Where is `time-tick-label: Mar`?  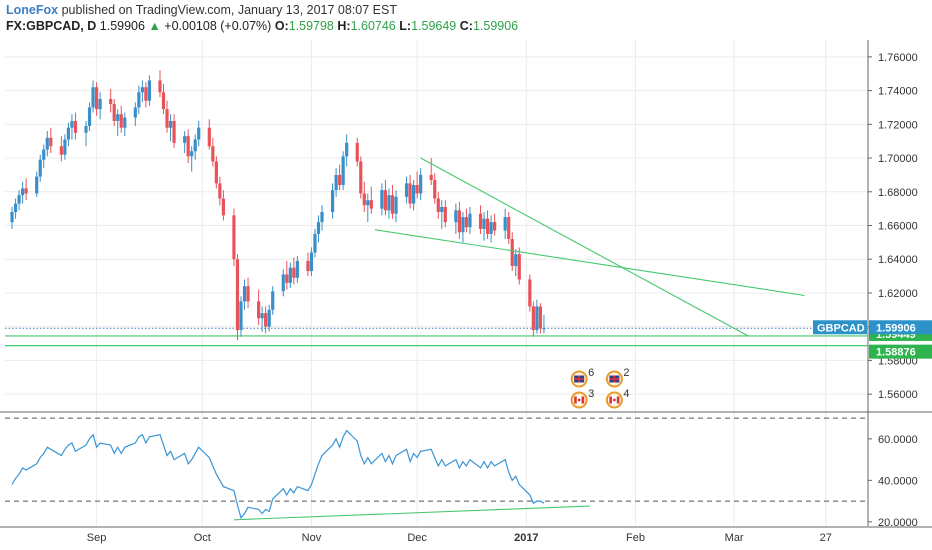
time-tick-label: Mar is located at coordinates (734, 538).